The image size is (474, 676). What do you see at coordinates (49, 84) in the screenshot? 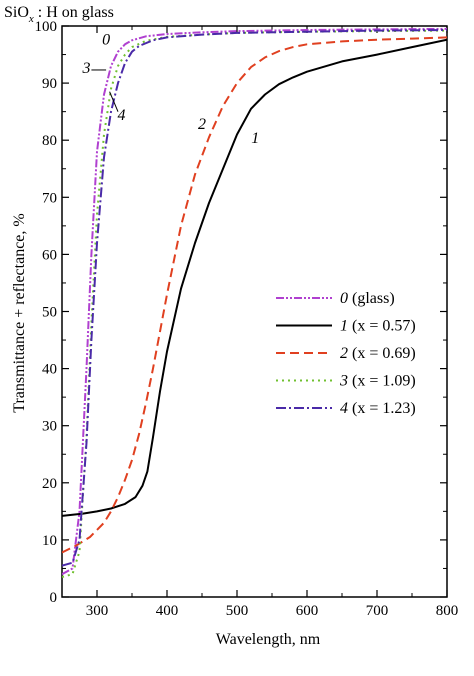
I see `y-tick-label: 90` at bounding box center [49, 84].